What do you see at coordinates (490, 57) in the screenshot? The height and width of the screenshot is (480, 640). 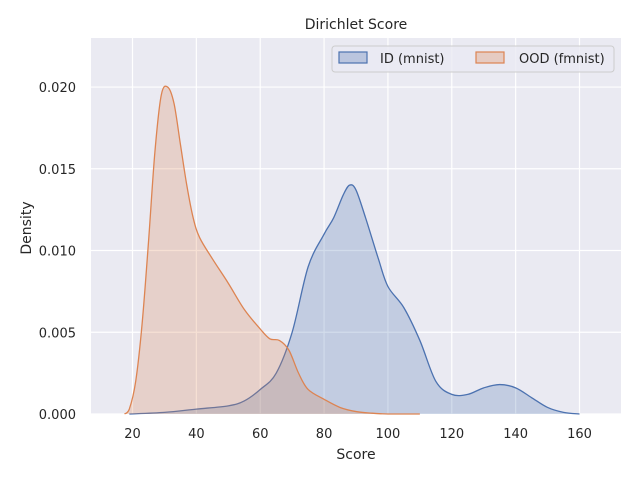 I see `legend-swatch-ood` at bounding box center [490, 57].